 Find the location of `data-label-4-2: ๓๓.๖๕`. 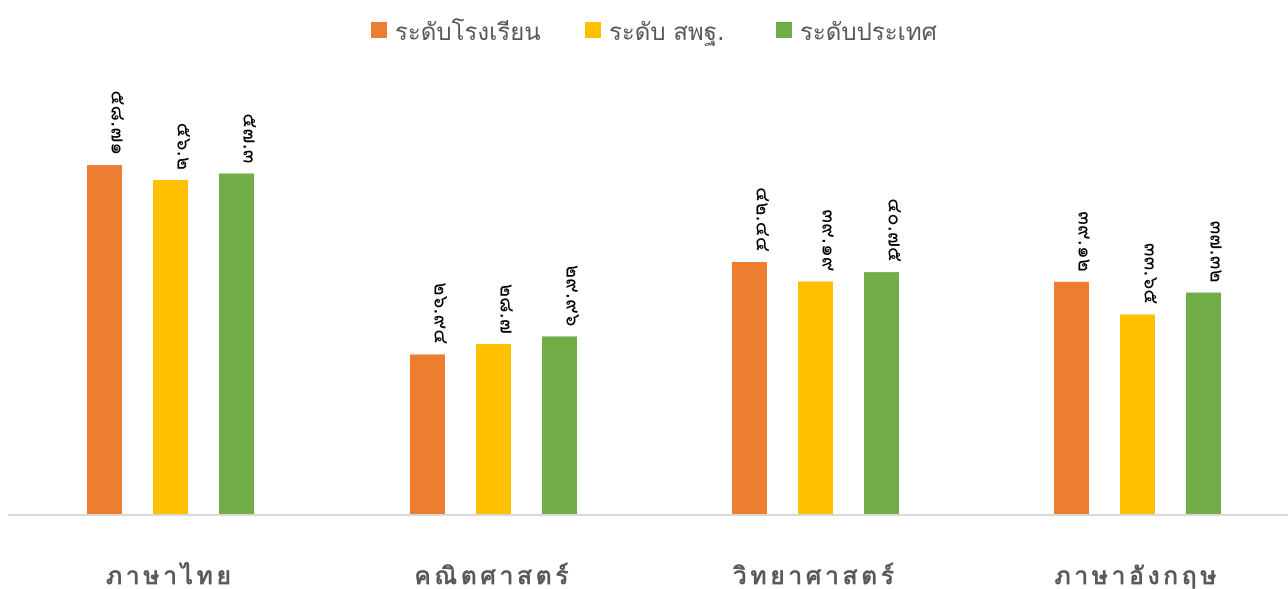

data-label-4-2: ๓๓.๖๕ is located at coordinates (1152, 274).